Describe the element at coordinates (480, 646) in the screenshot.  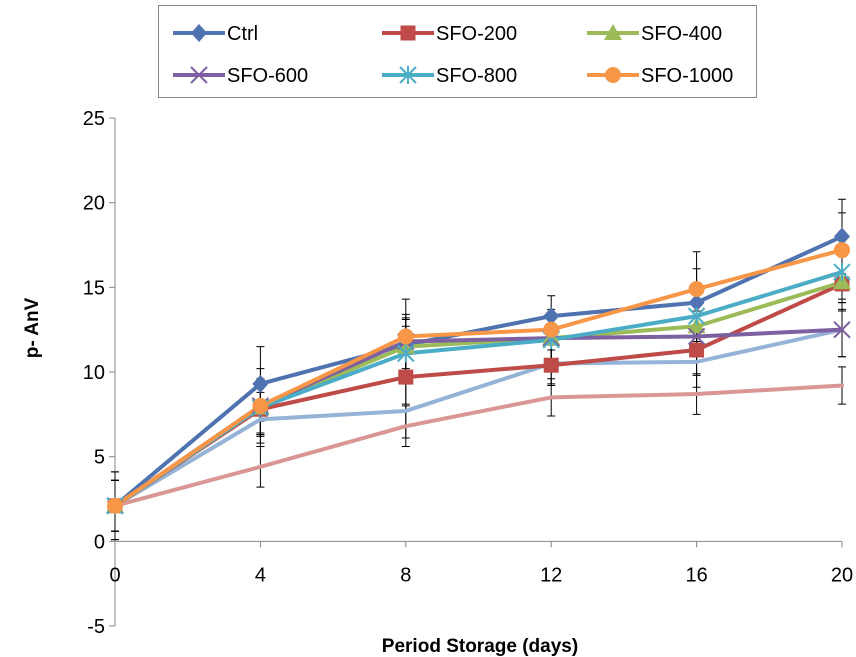
I see `x-axis-title: Period Storage (days)` at that location.